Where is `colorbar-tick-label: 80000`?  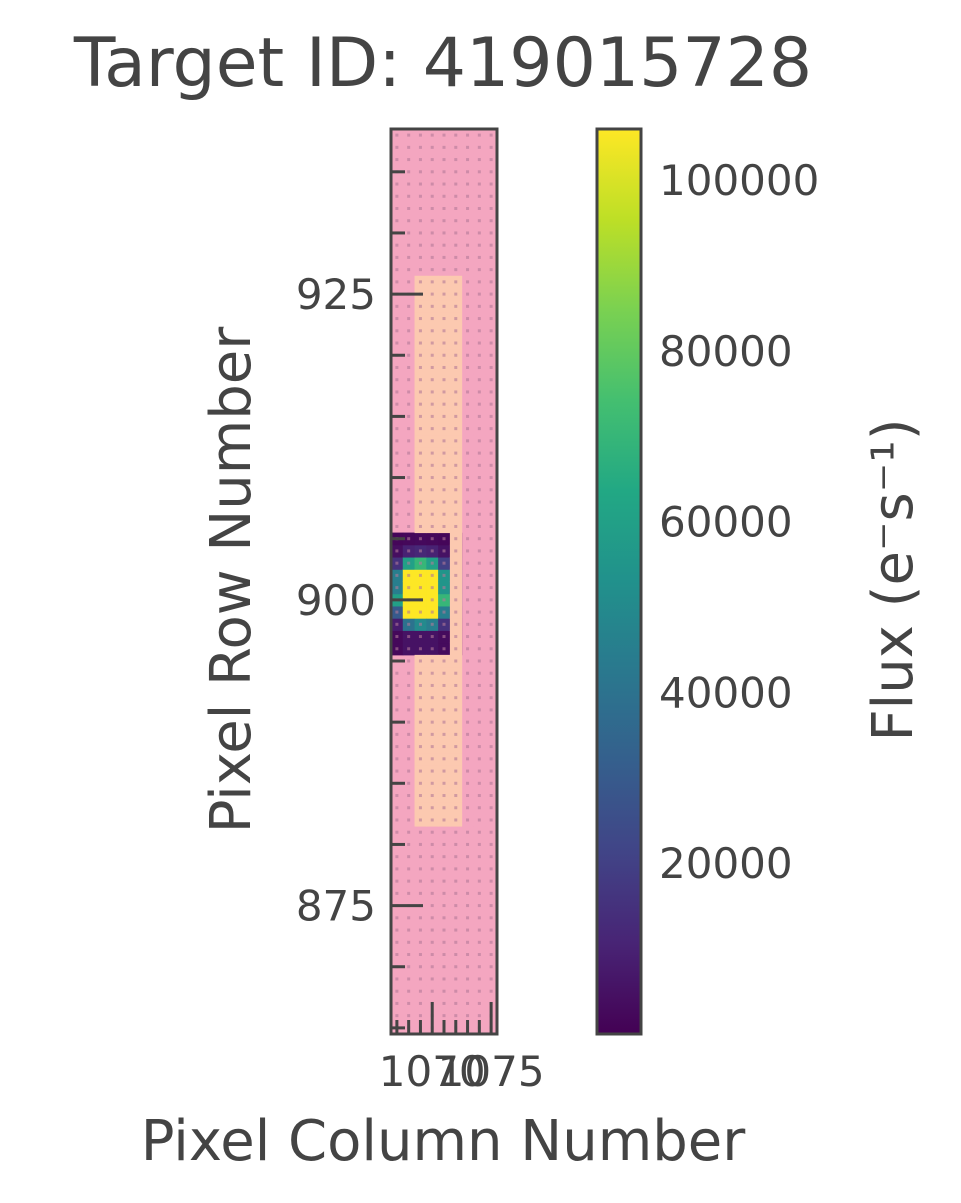 colorbar-tick-label: 80000 is located at coordinates (726, 351).